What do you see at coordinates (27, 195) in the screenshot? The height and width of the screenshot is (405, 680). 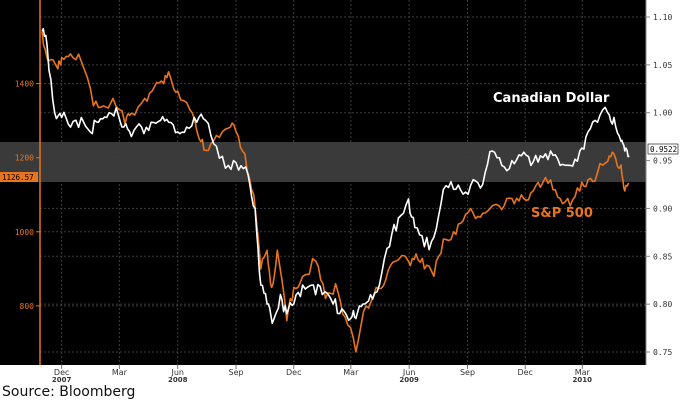 I see `left-axis-ticks: 800 1000 1200 1400` at bounding box center [27, 195].